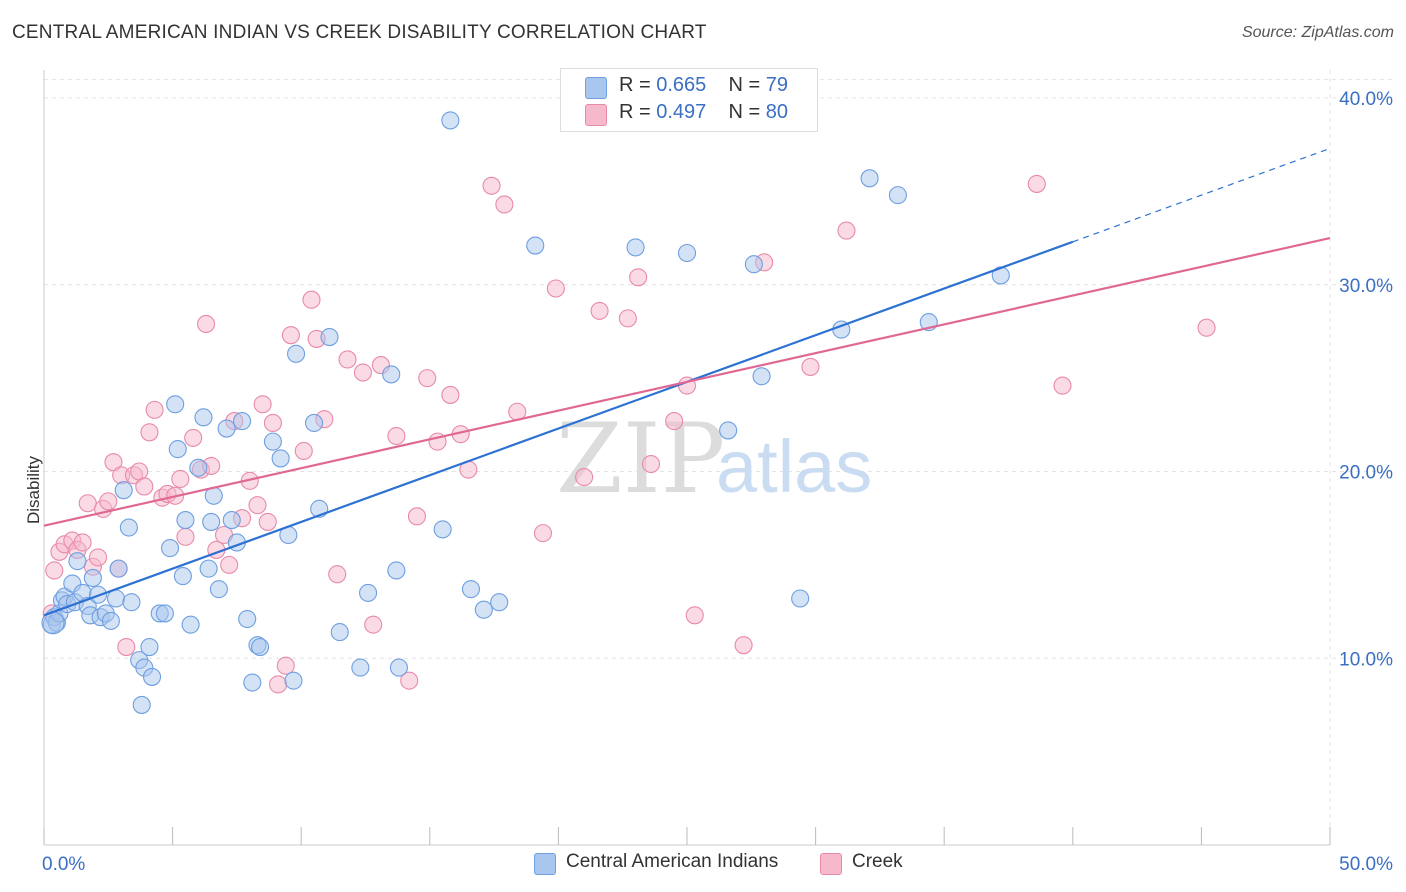 The width and height of the screenshot is (1406, 892). I want to click on legend-swatch-pink, so click(596, 115).